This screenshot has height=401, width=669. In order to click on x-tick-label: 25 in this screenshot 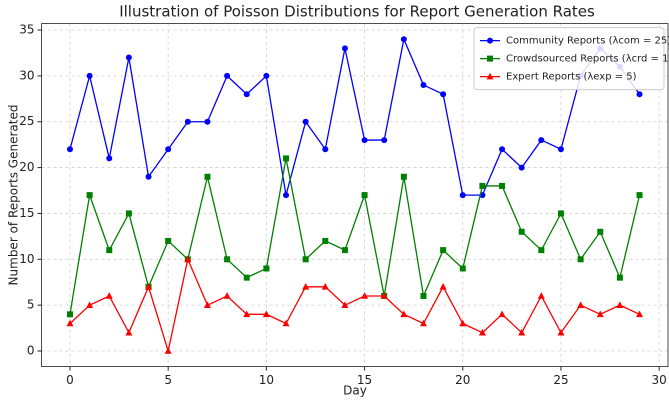, I will do `click(560, 380)`.